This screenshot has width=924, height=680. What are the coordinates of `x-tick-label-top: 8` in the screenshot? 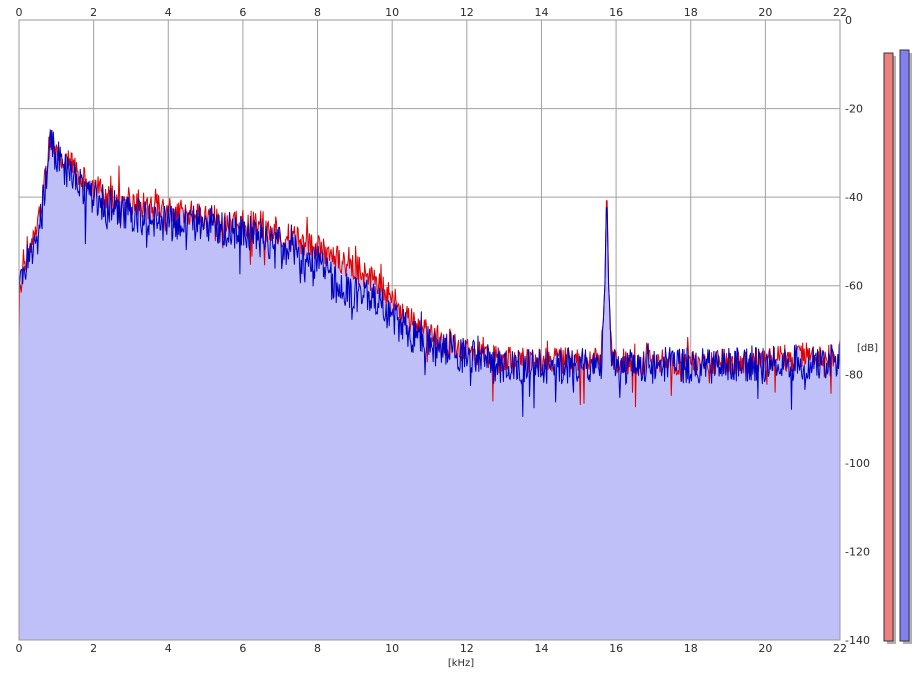 It's located at (317, 12).